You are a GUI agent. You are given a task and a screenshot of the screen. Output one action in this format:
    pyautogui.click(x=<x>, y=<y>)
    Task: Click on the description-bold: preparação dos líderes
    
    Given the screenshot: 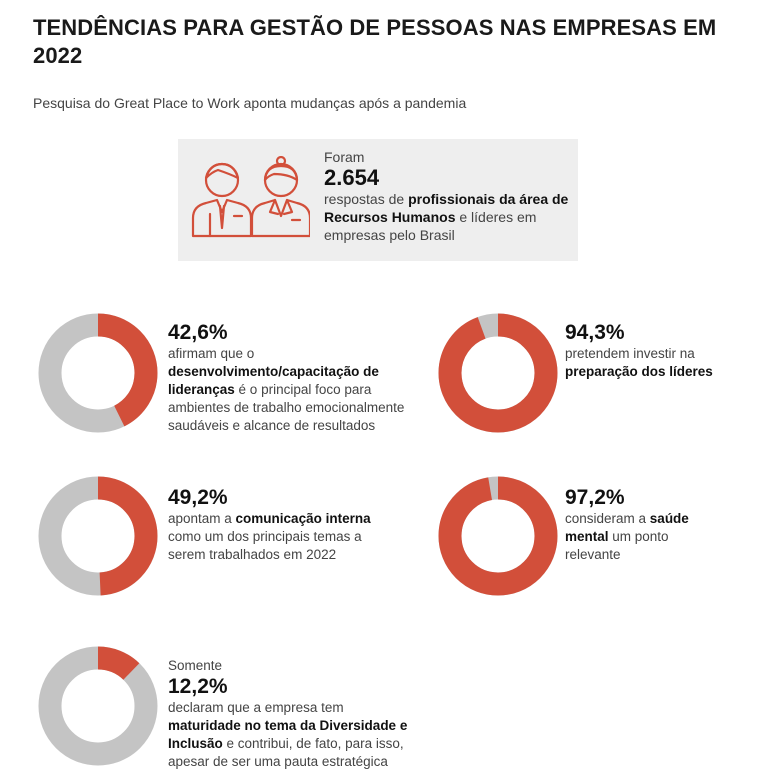 What is the action you would take?
    pyautogui.click(x=639, y=371)
    